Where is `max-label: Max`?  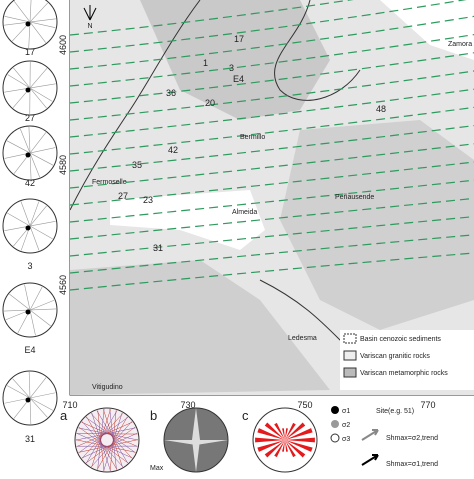
max-label: Max is located at coordinates (157, 468).